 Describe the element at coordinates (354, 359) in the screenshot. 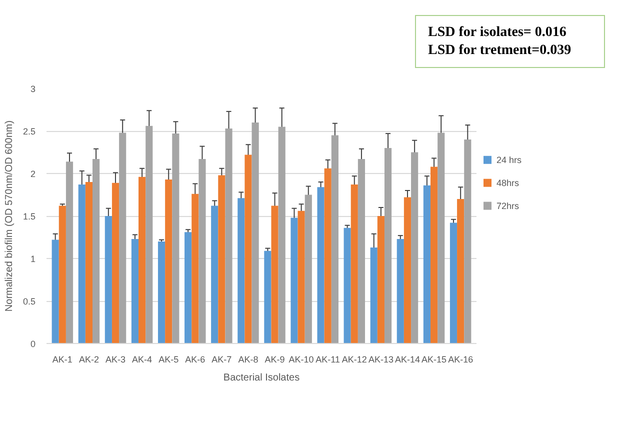

I see `x-tick-label: AK-12` at that location.